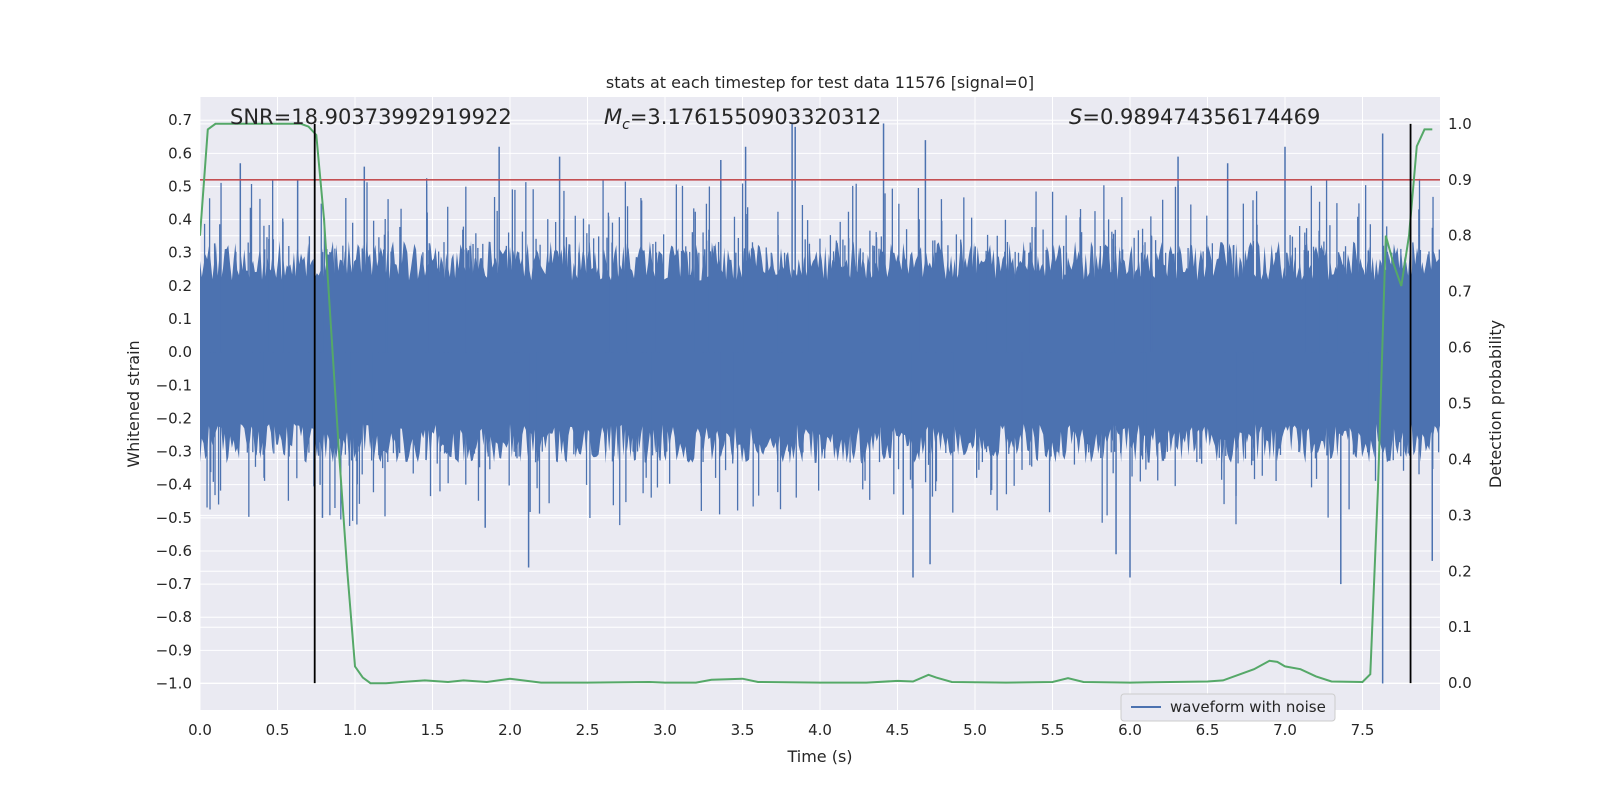  I want to click on y2-axis-ticks: 0.0 0.1 0.2 0.3 0.4 0.5 0.6 0.7 0.8 0.9 1.0, so click(1460, 403).